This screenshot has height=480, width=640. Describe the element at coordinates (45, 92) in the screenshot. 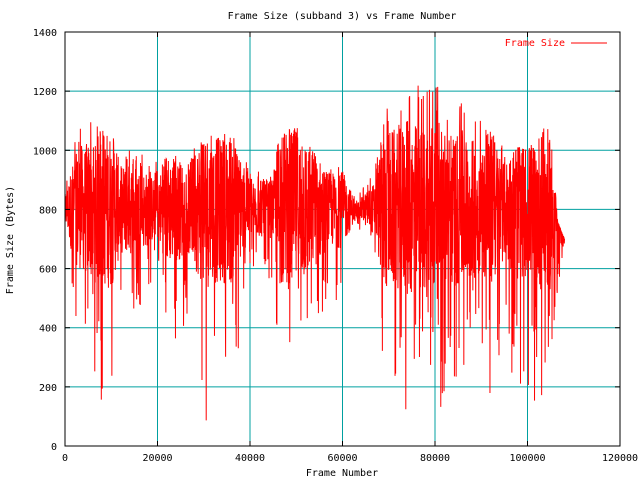

I see `y-tick-label: 1200` at that location.